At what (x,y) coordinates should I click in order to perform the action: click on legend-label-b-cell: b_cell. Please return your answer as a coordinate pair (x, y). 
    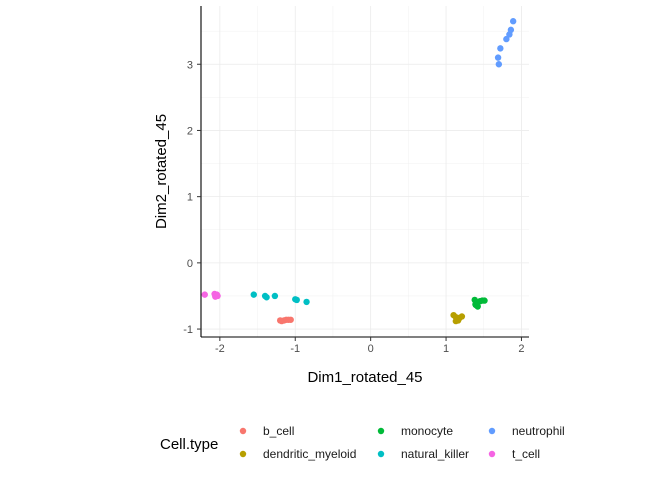
    Looking at the image, I should click on (278, 431).